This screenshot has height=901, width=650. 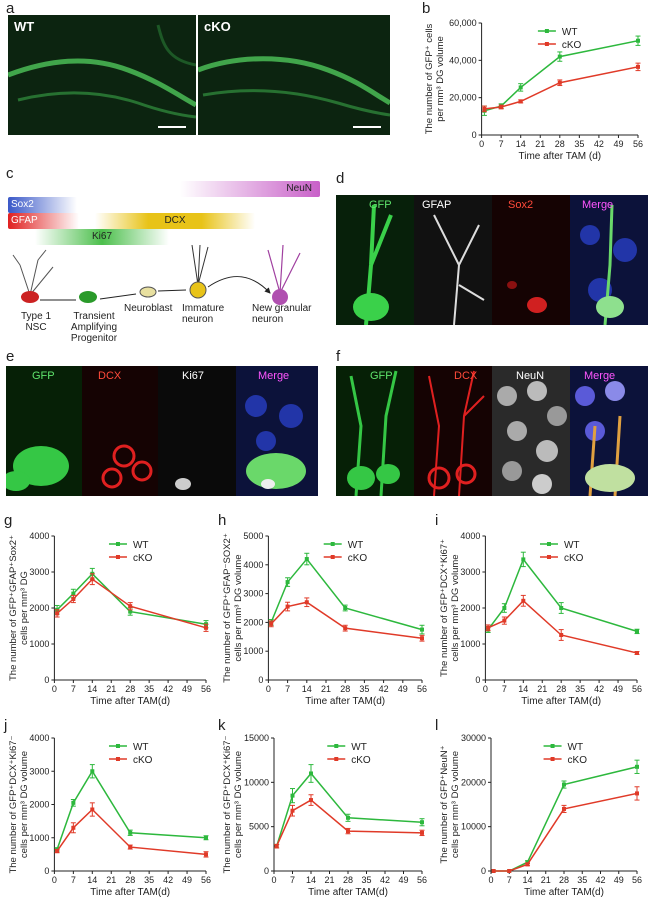 What do you see at coordinates (473, 738) in the screenshot?
I see `y-tick-label: 30000` at bounding box center [473, 738].